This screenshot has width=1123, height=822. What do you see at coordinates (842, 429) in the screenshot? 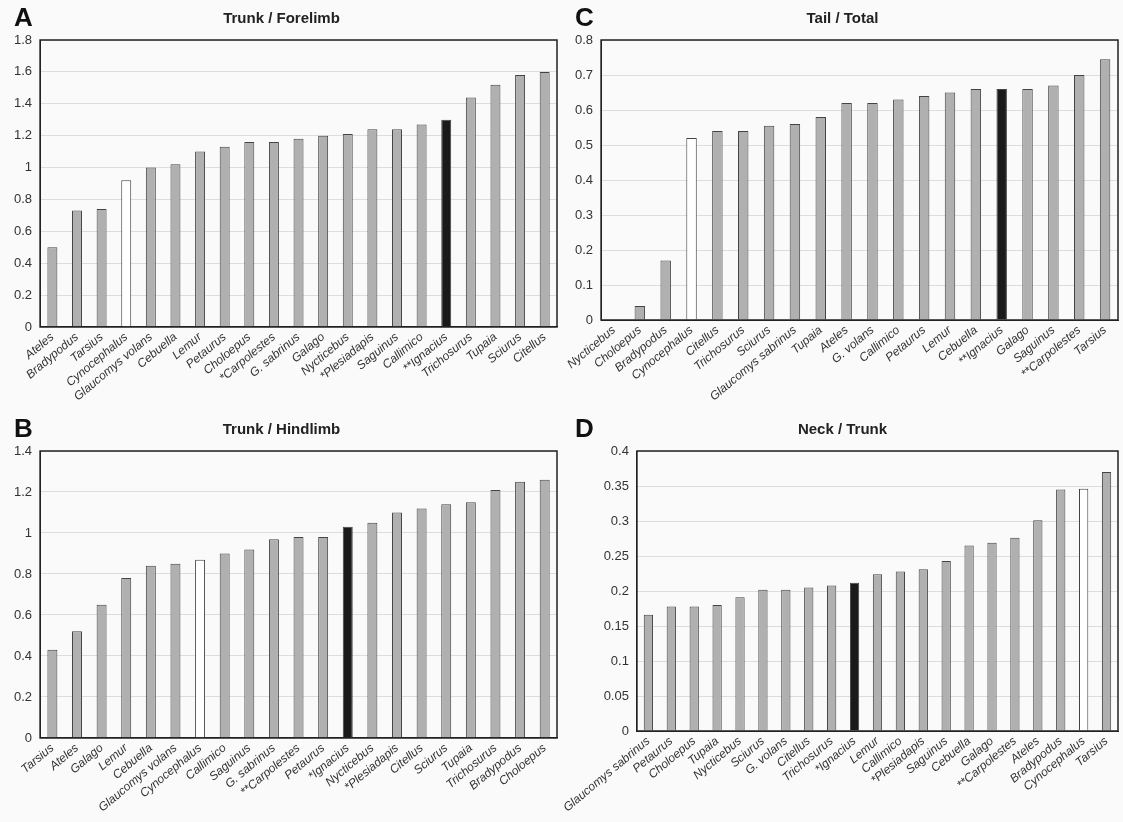
I see `chart-title: Neck / Trunk` at bounding box center [842, 429].